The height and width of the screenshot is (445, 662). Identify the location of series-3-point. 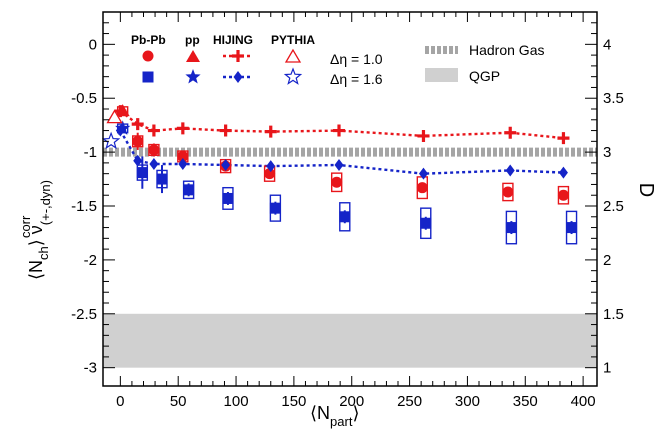
(123, 127).